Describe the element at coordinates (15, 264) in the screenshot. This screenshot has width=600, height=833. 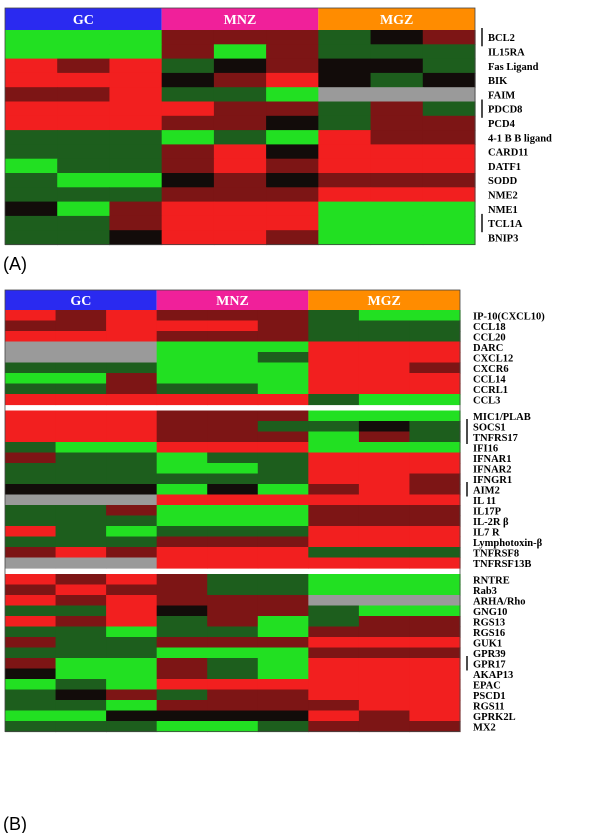
I see `panel-label: (A)` at that location.